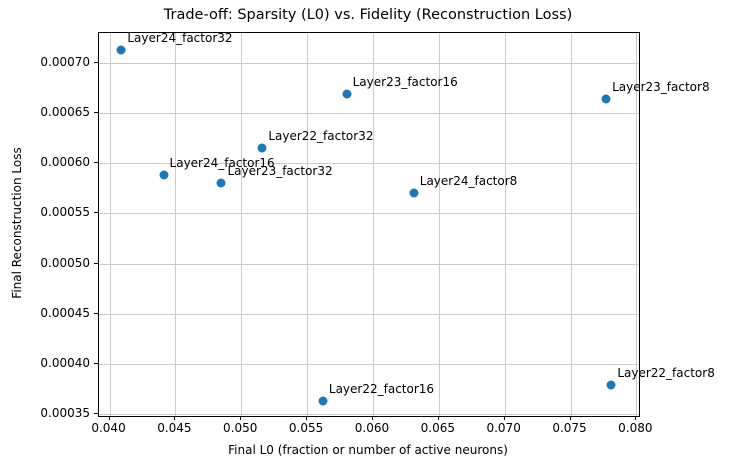 The height and width of the screenshot is (470, 744). I want to click on y-axis-label: Final Reconstruction Loss, so click(17, 223).